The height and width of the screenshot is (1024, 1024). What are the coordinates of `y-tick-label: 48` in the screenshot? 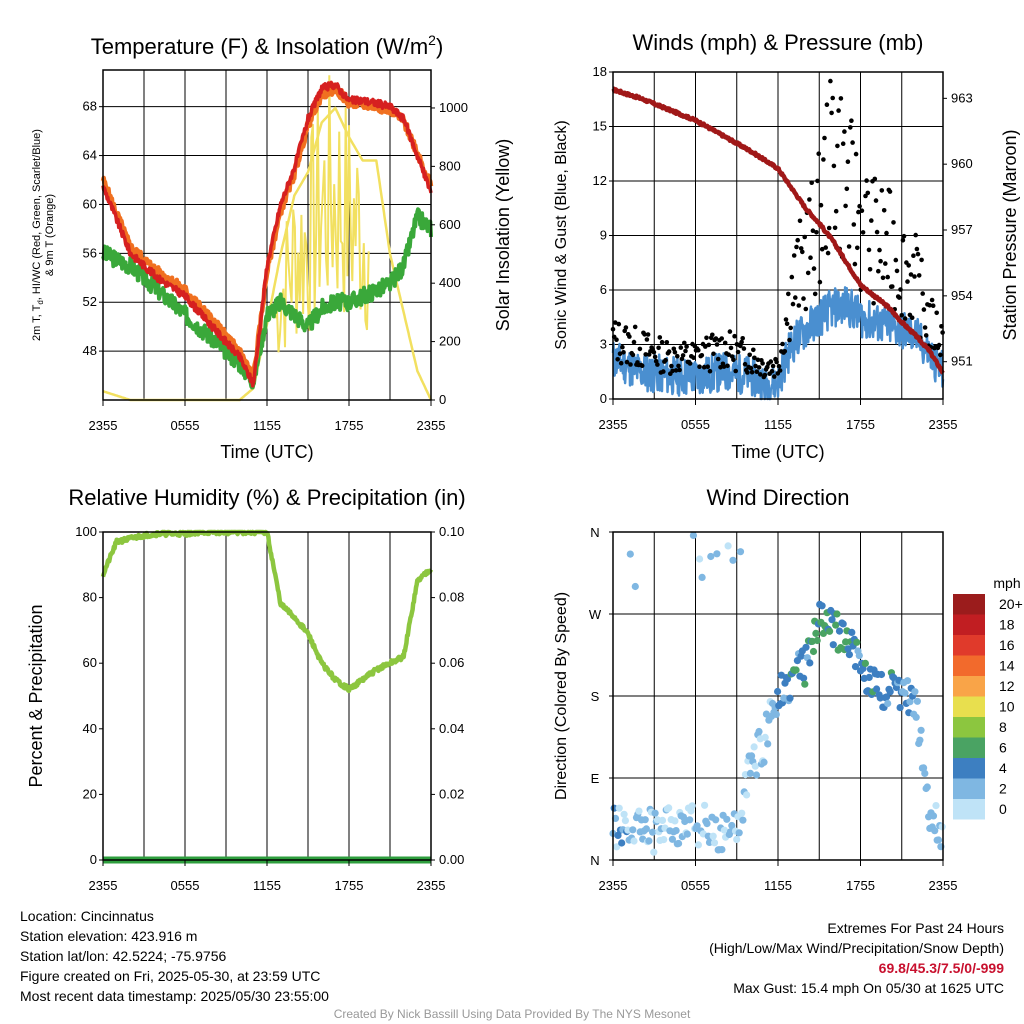 It's located at (90, 350).